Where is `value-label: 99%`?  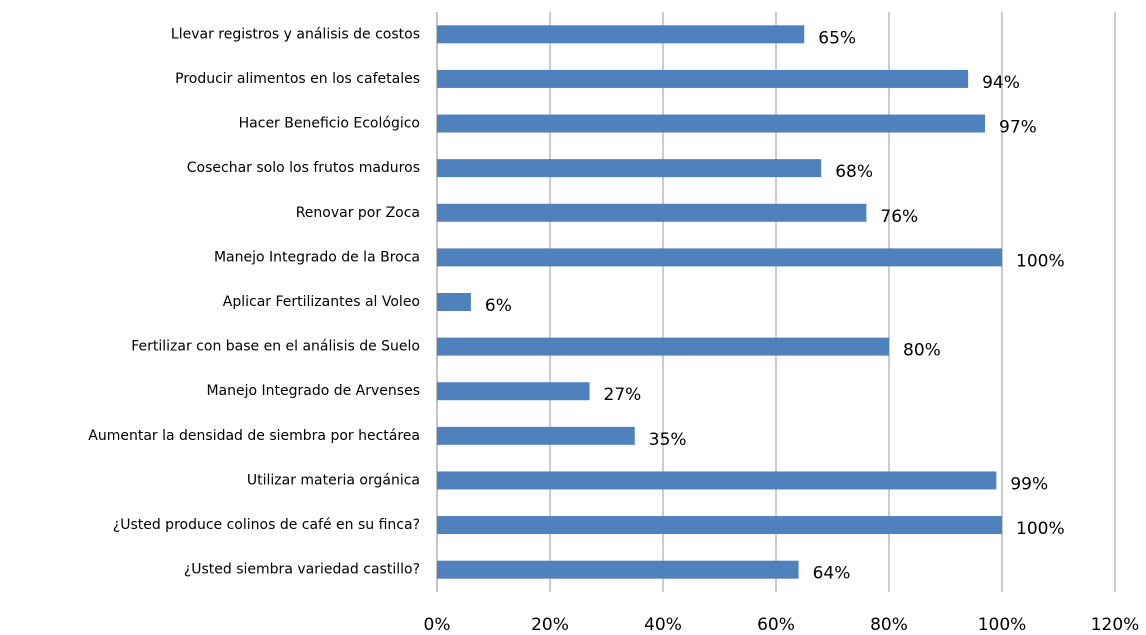
value-label: 99% is located at coordinates (1029, 484).